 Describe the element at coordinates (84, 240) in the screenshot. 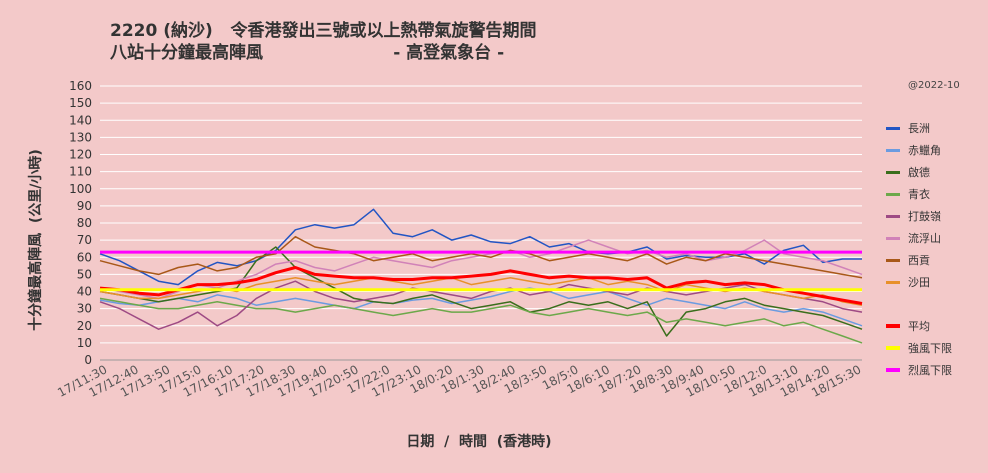

I see `y-tick-label: 70` at that location.